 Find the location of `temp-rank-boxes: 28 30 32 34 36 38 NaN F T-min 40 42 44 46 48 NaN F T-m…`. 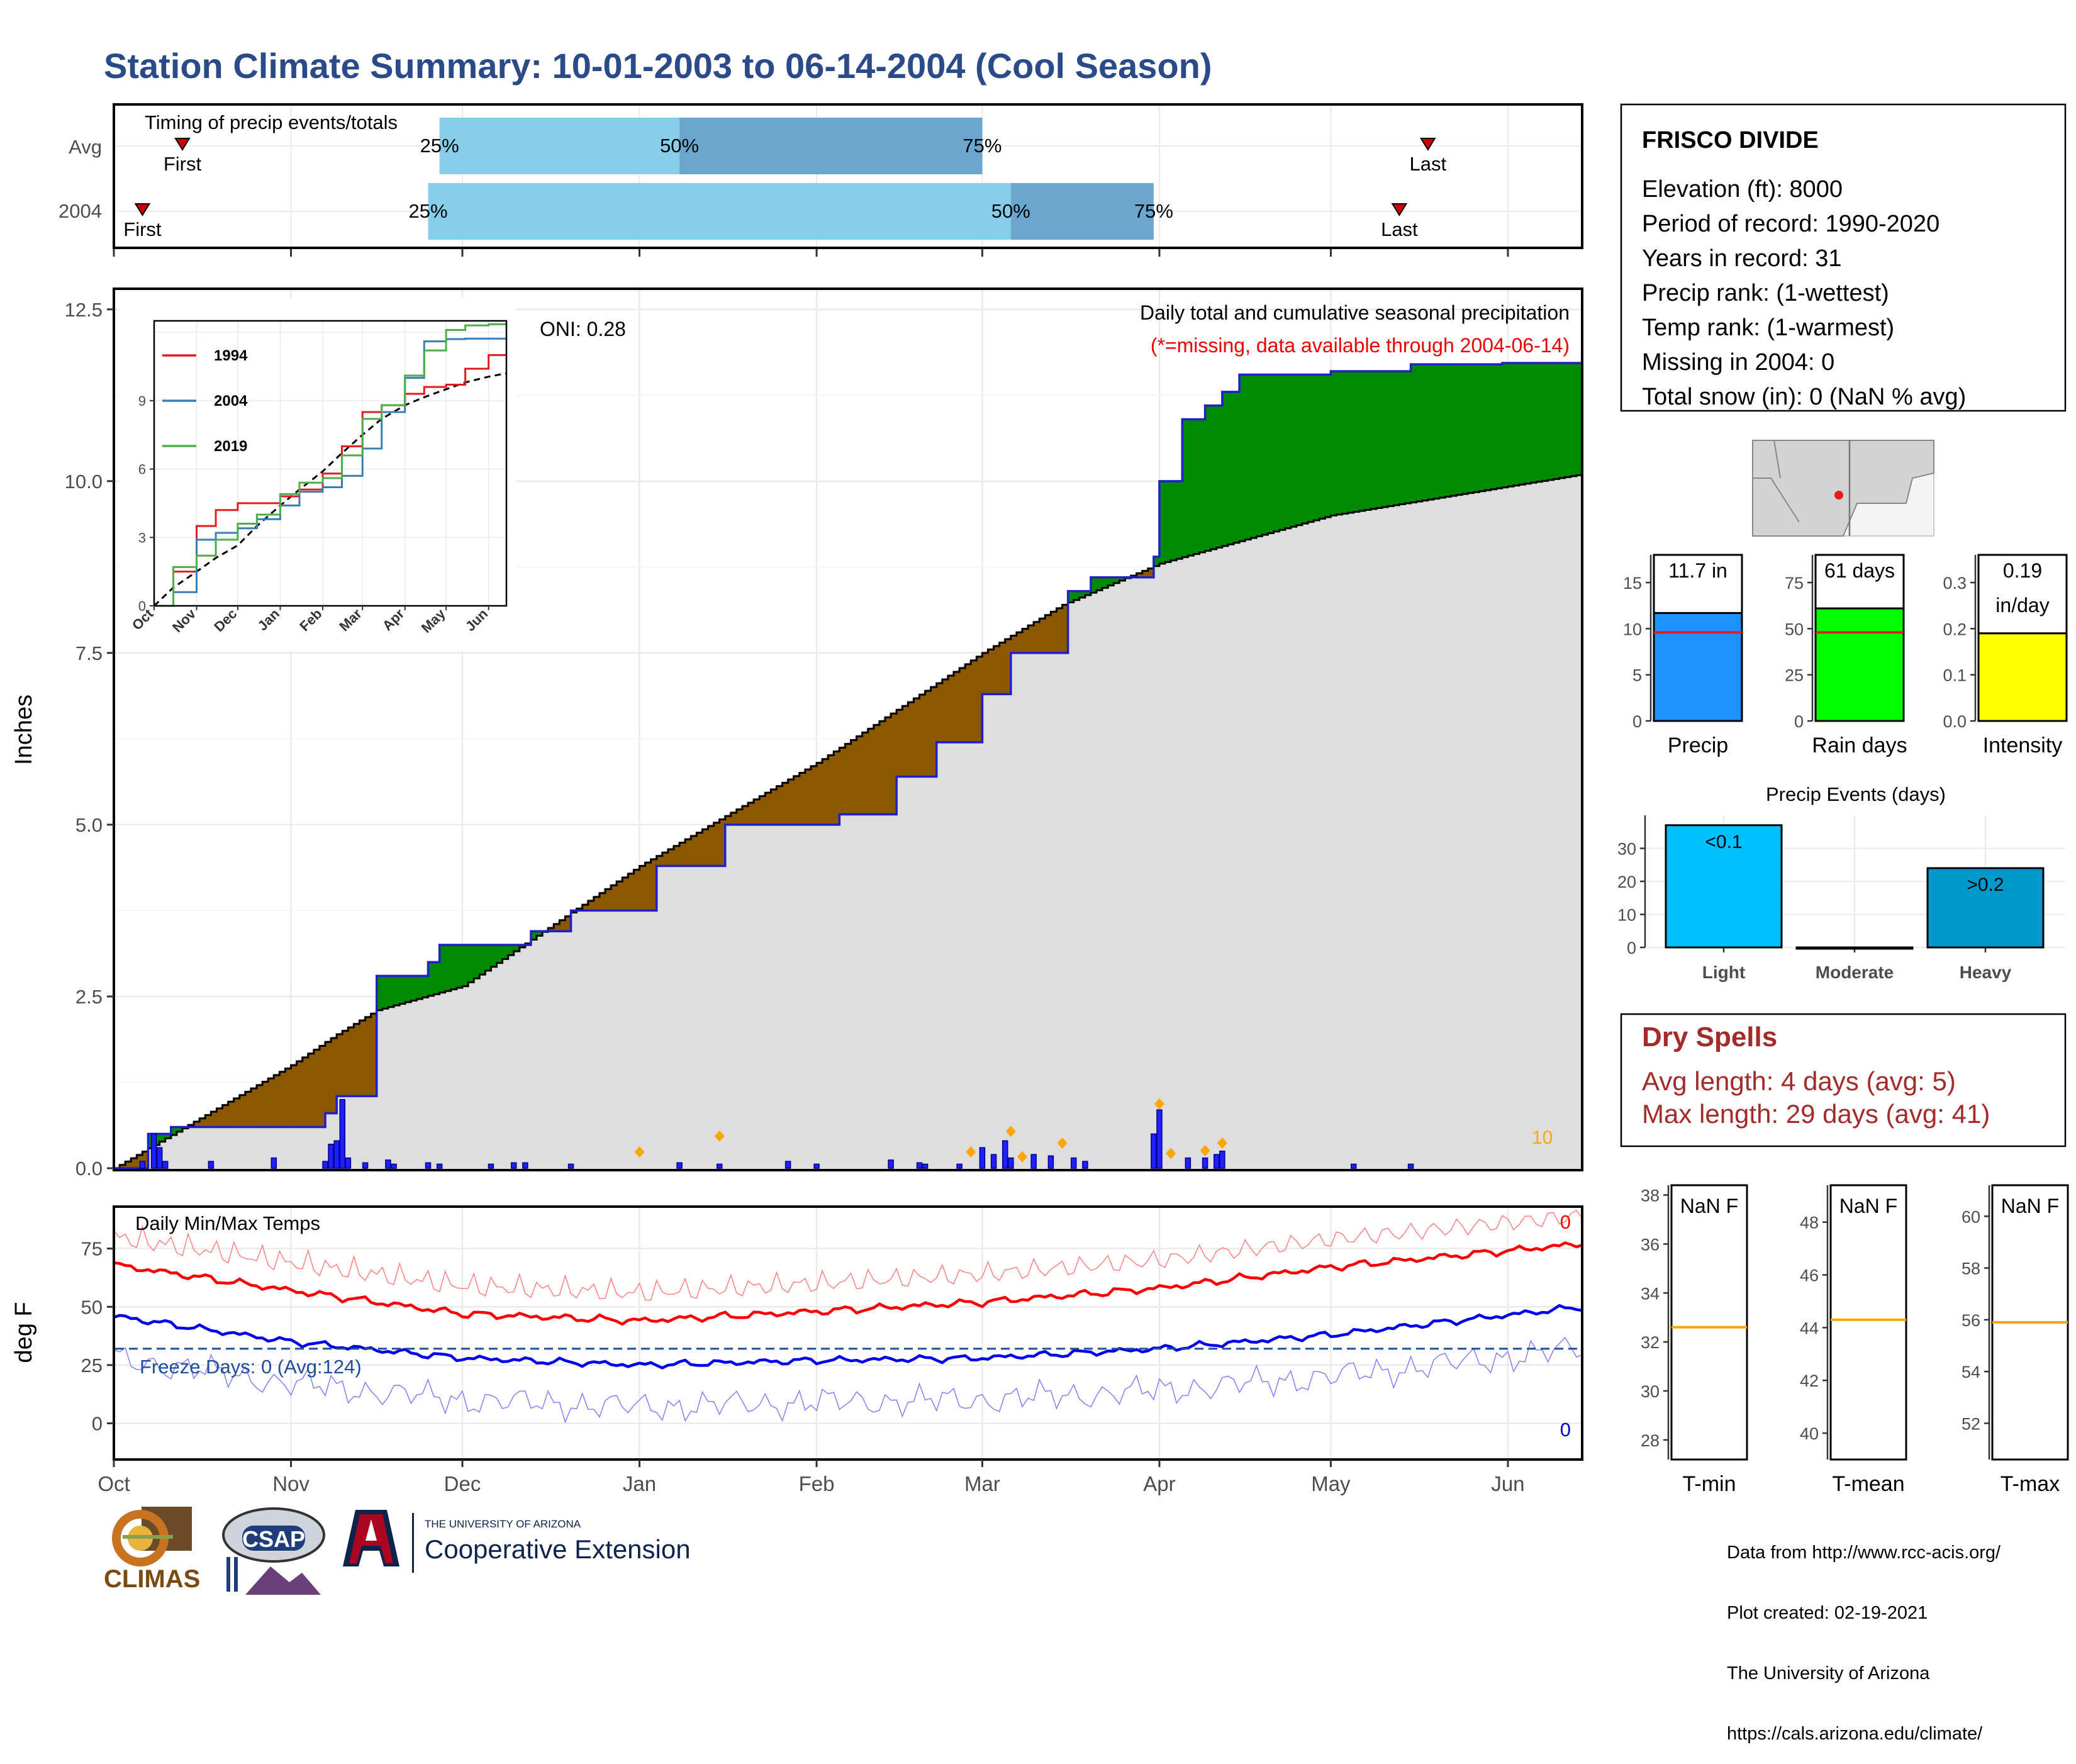

temp-rank-boxes: 28 30 32 34 36 38 NaN F T-min 40 42 44 46 48 NaN F T-m… is located at coordinates (1855, 1340).